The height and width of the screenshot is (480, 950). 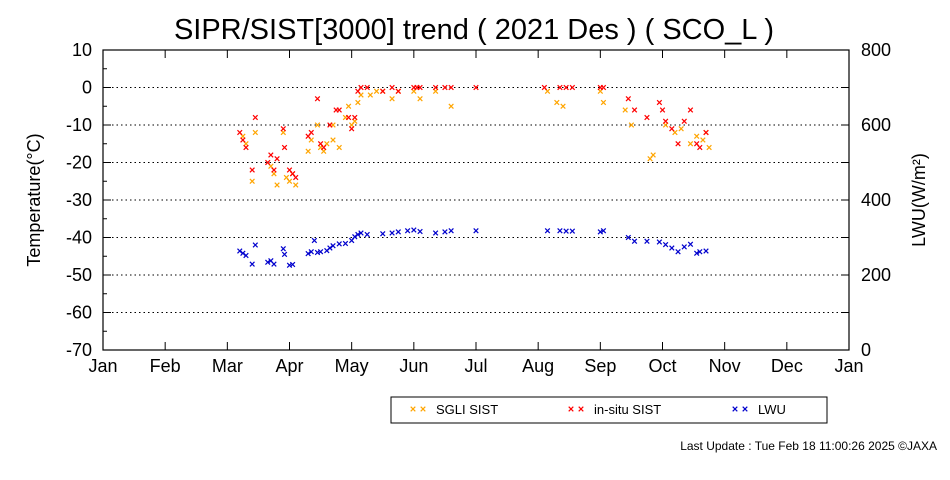 I want to click on y-tick-label: -70, so click(x=79, y=350).